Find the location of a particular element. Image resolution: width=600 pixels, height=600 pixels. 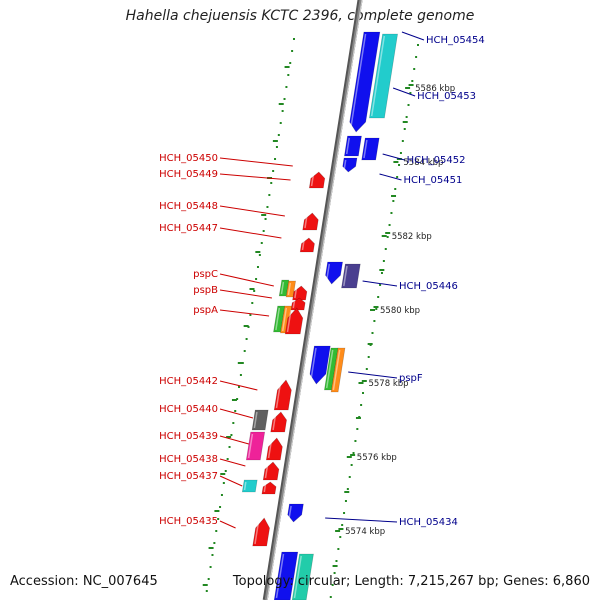

gene-label-right: HCH_05454 is located at coordinates (455, 40).